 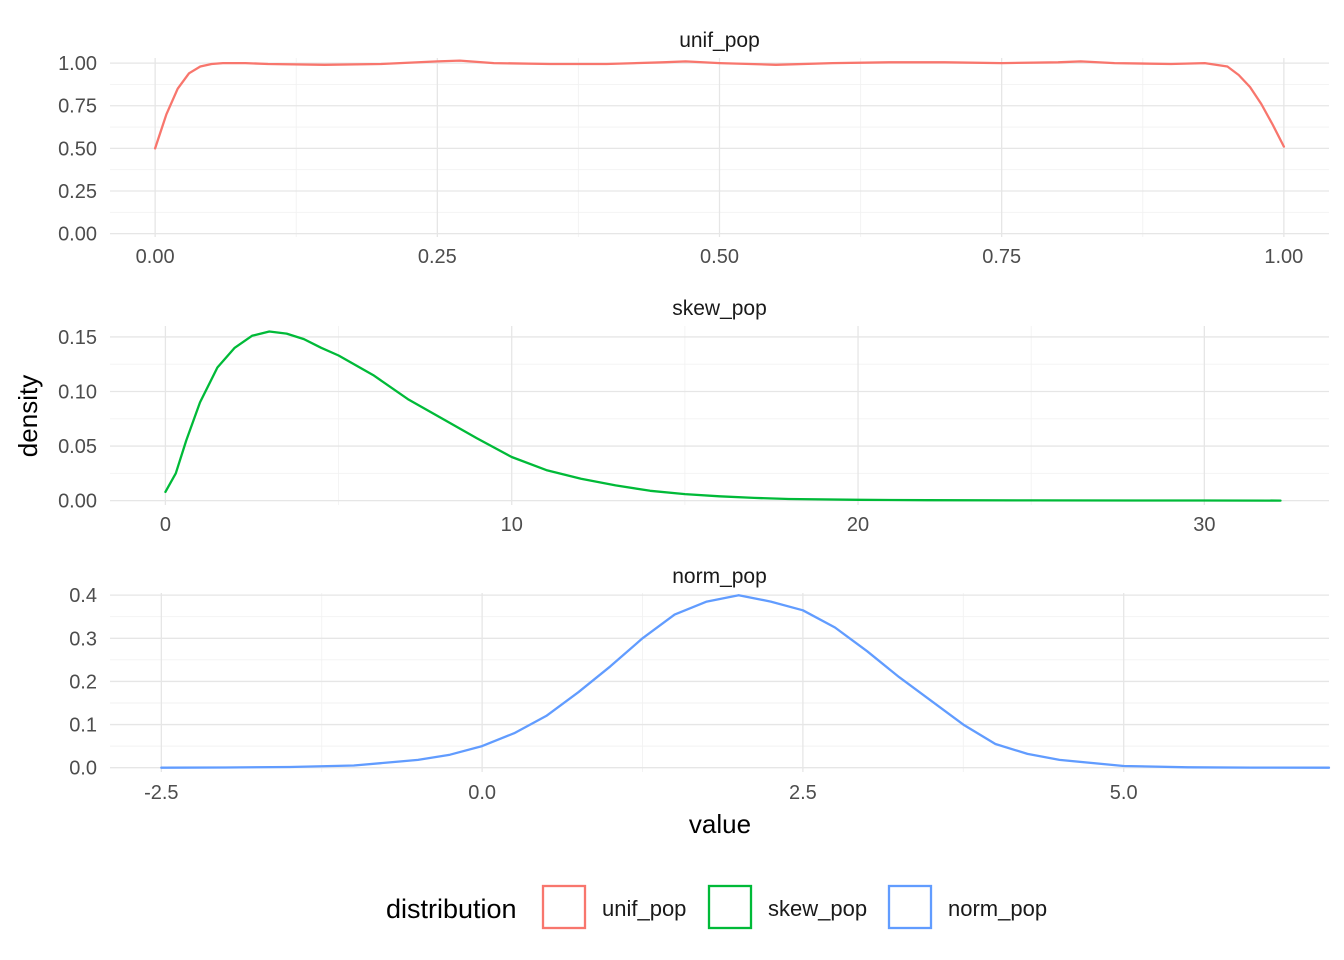 I want to click on facet-strip-label: norm_pop, so click(x=719, y=576).